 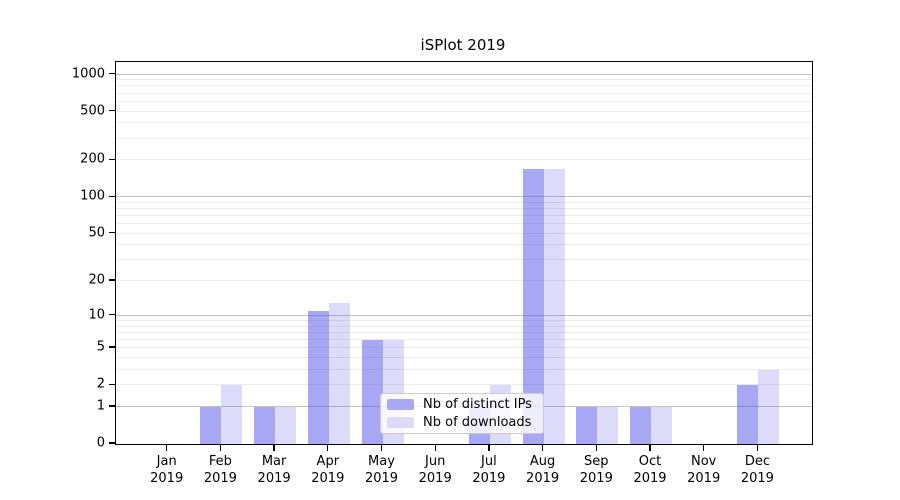 What do you see at coordinates (587, 425) in the screenshot?
I see `bar-sep-distinct-ips` at bounding box center [587, 425].